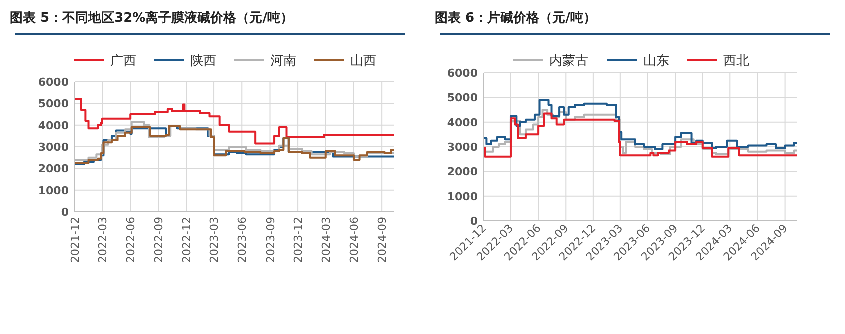  Describe the element at coordinates (187, 240) in the screenshot. I see `x-tick-label: 2022-12` at that location.